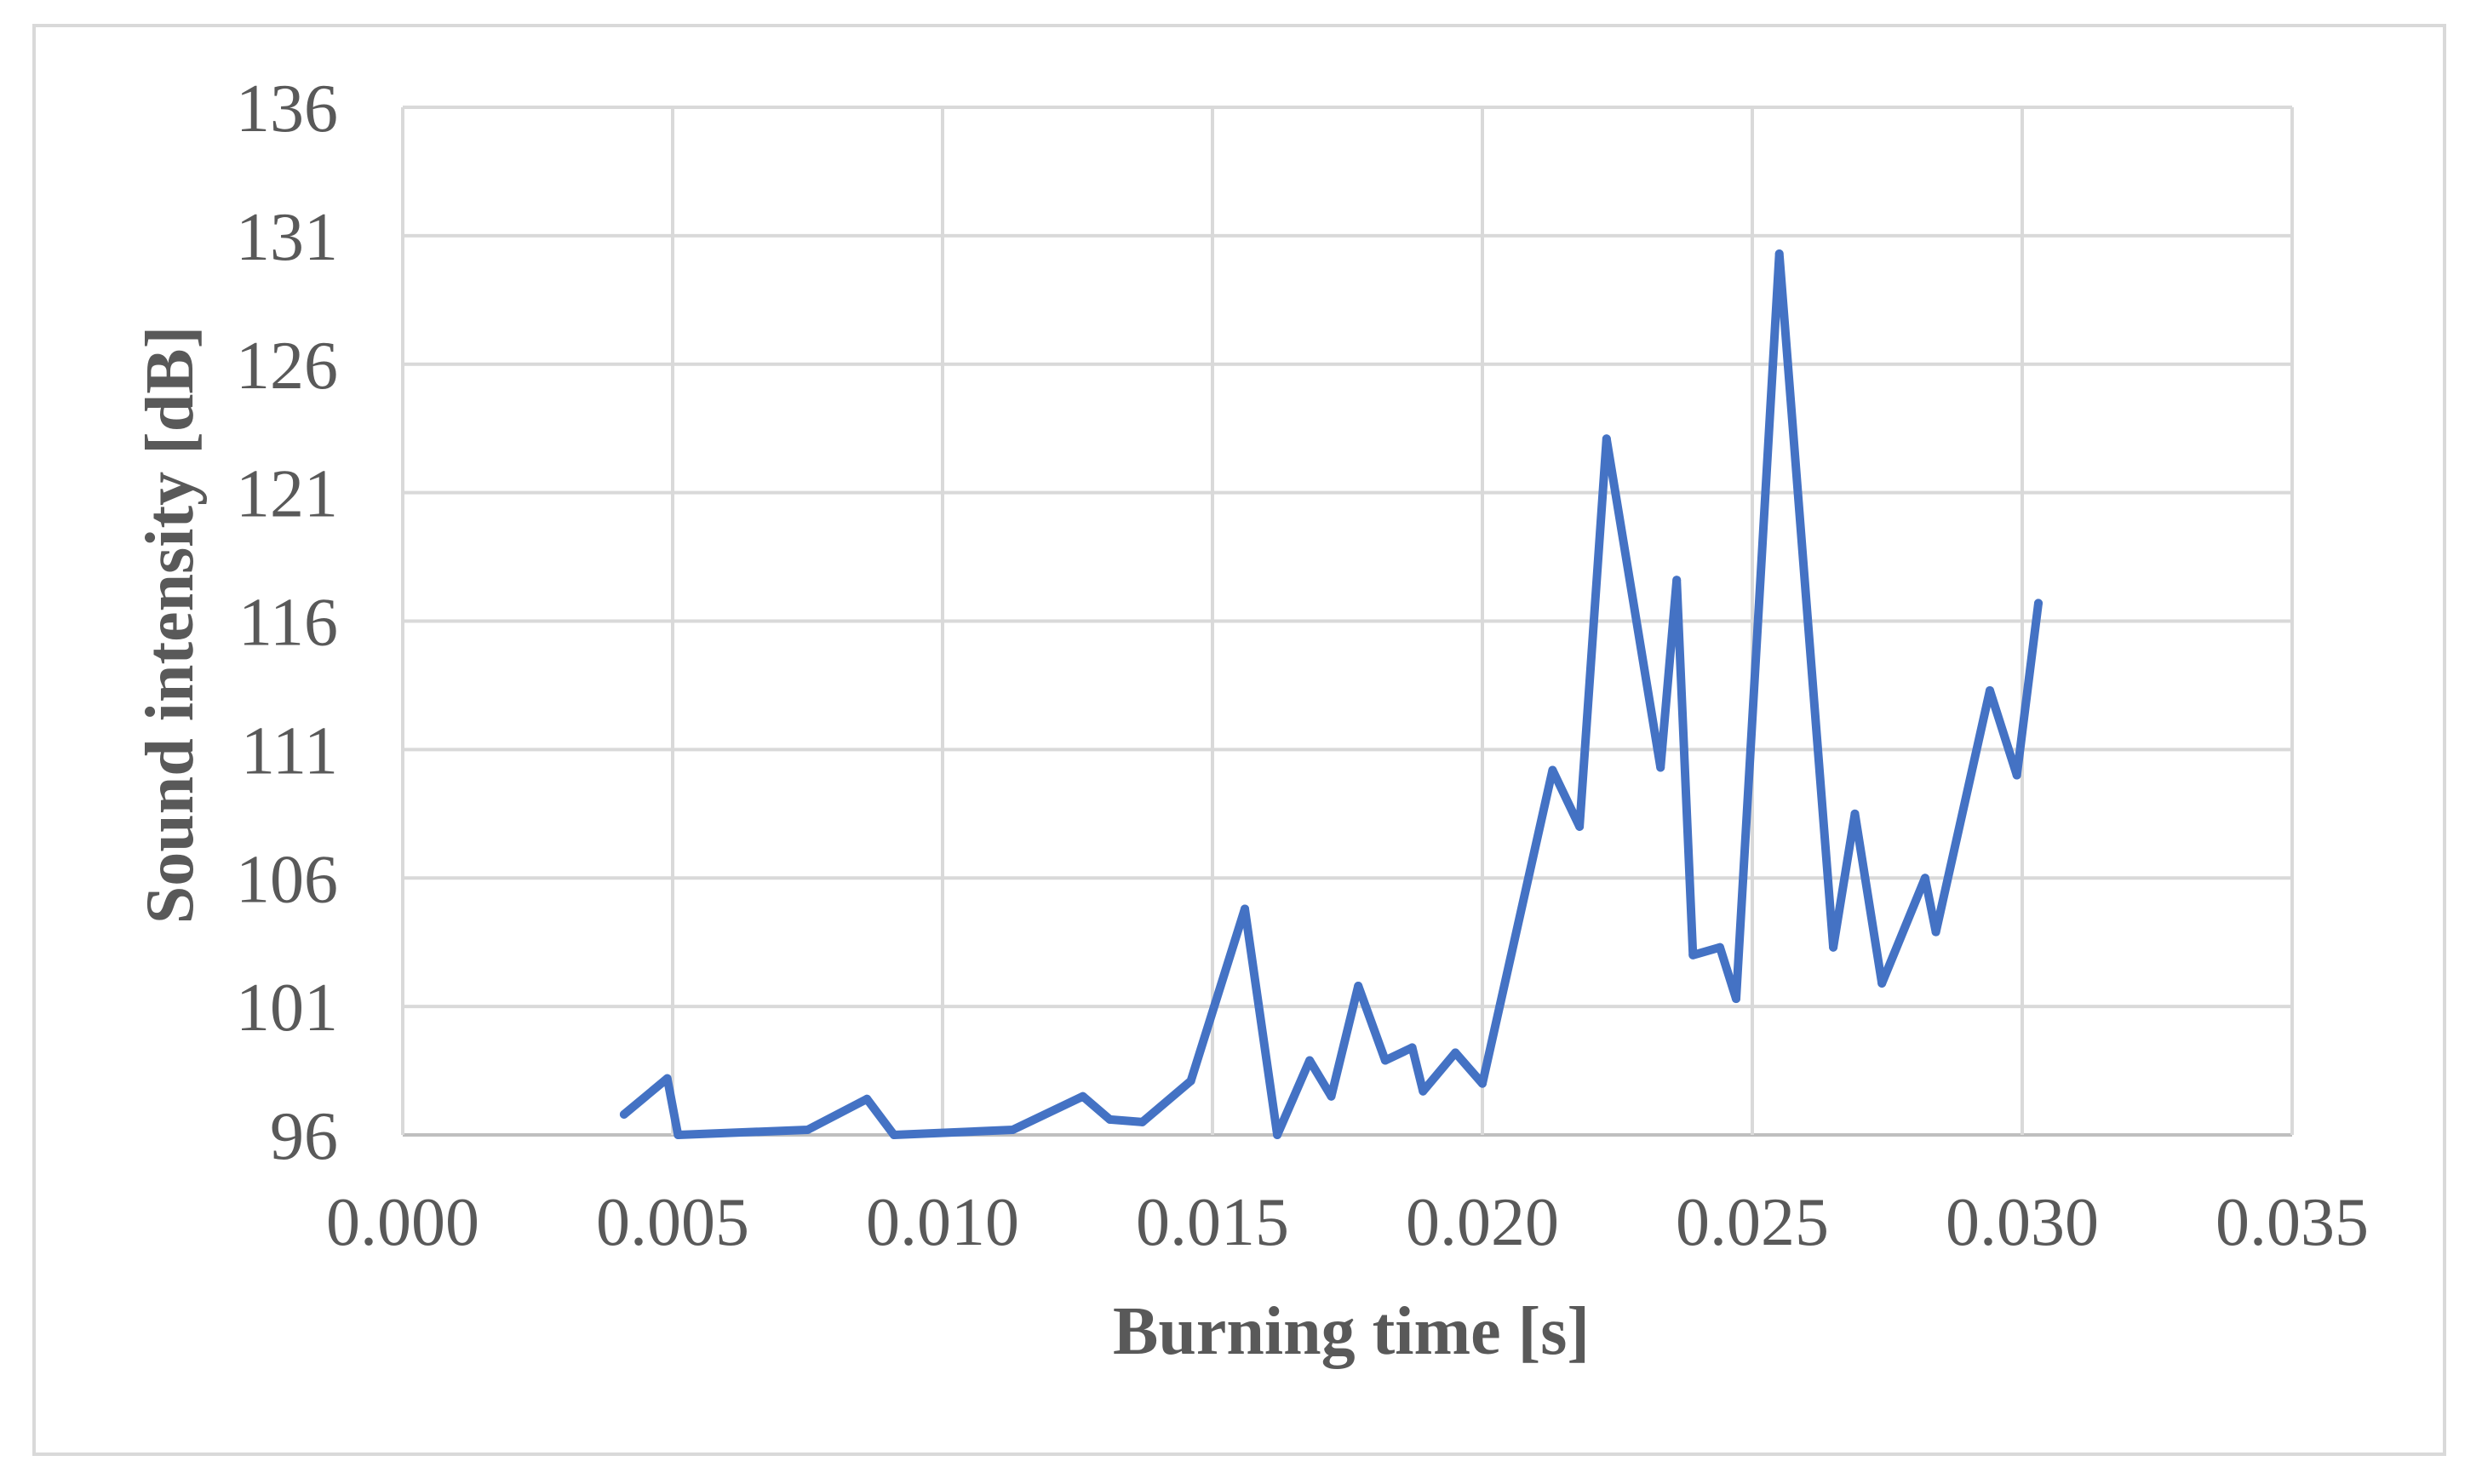 The width and height of the screenshot is (2482, 1484). Describe the element at coordinates (1483, 1222) in the screenshot. I see `x-tick-label: 0.020` at that location.